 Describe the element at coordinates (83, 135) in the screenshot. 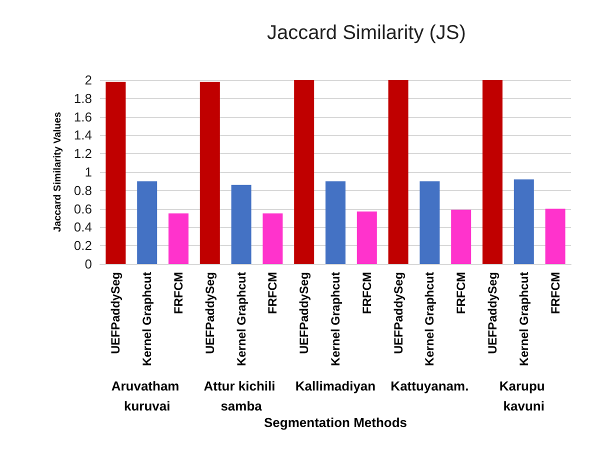

I see `y-tick-label: 1.4` at that location.